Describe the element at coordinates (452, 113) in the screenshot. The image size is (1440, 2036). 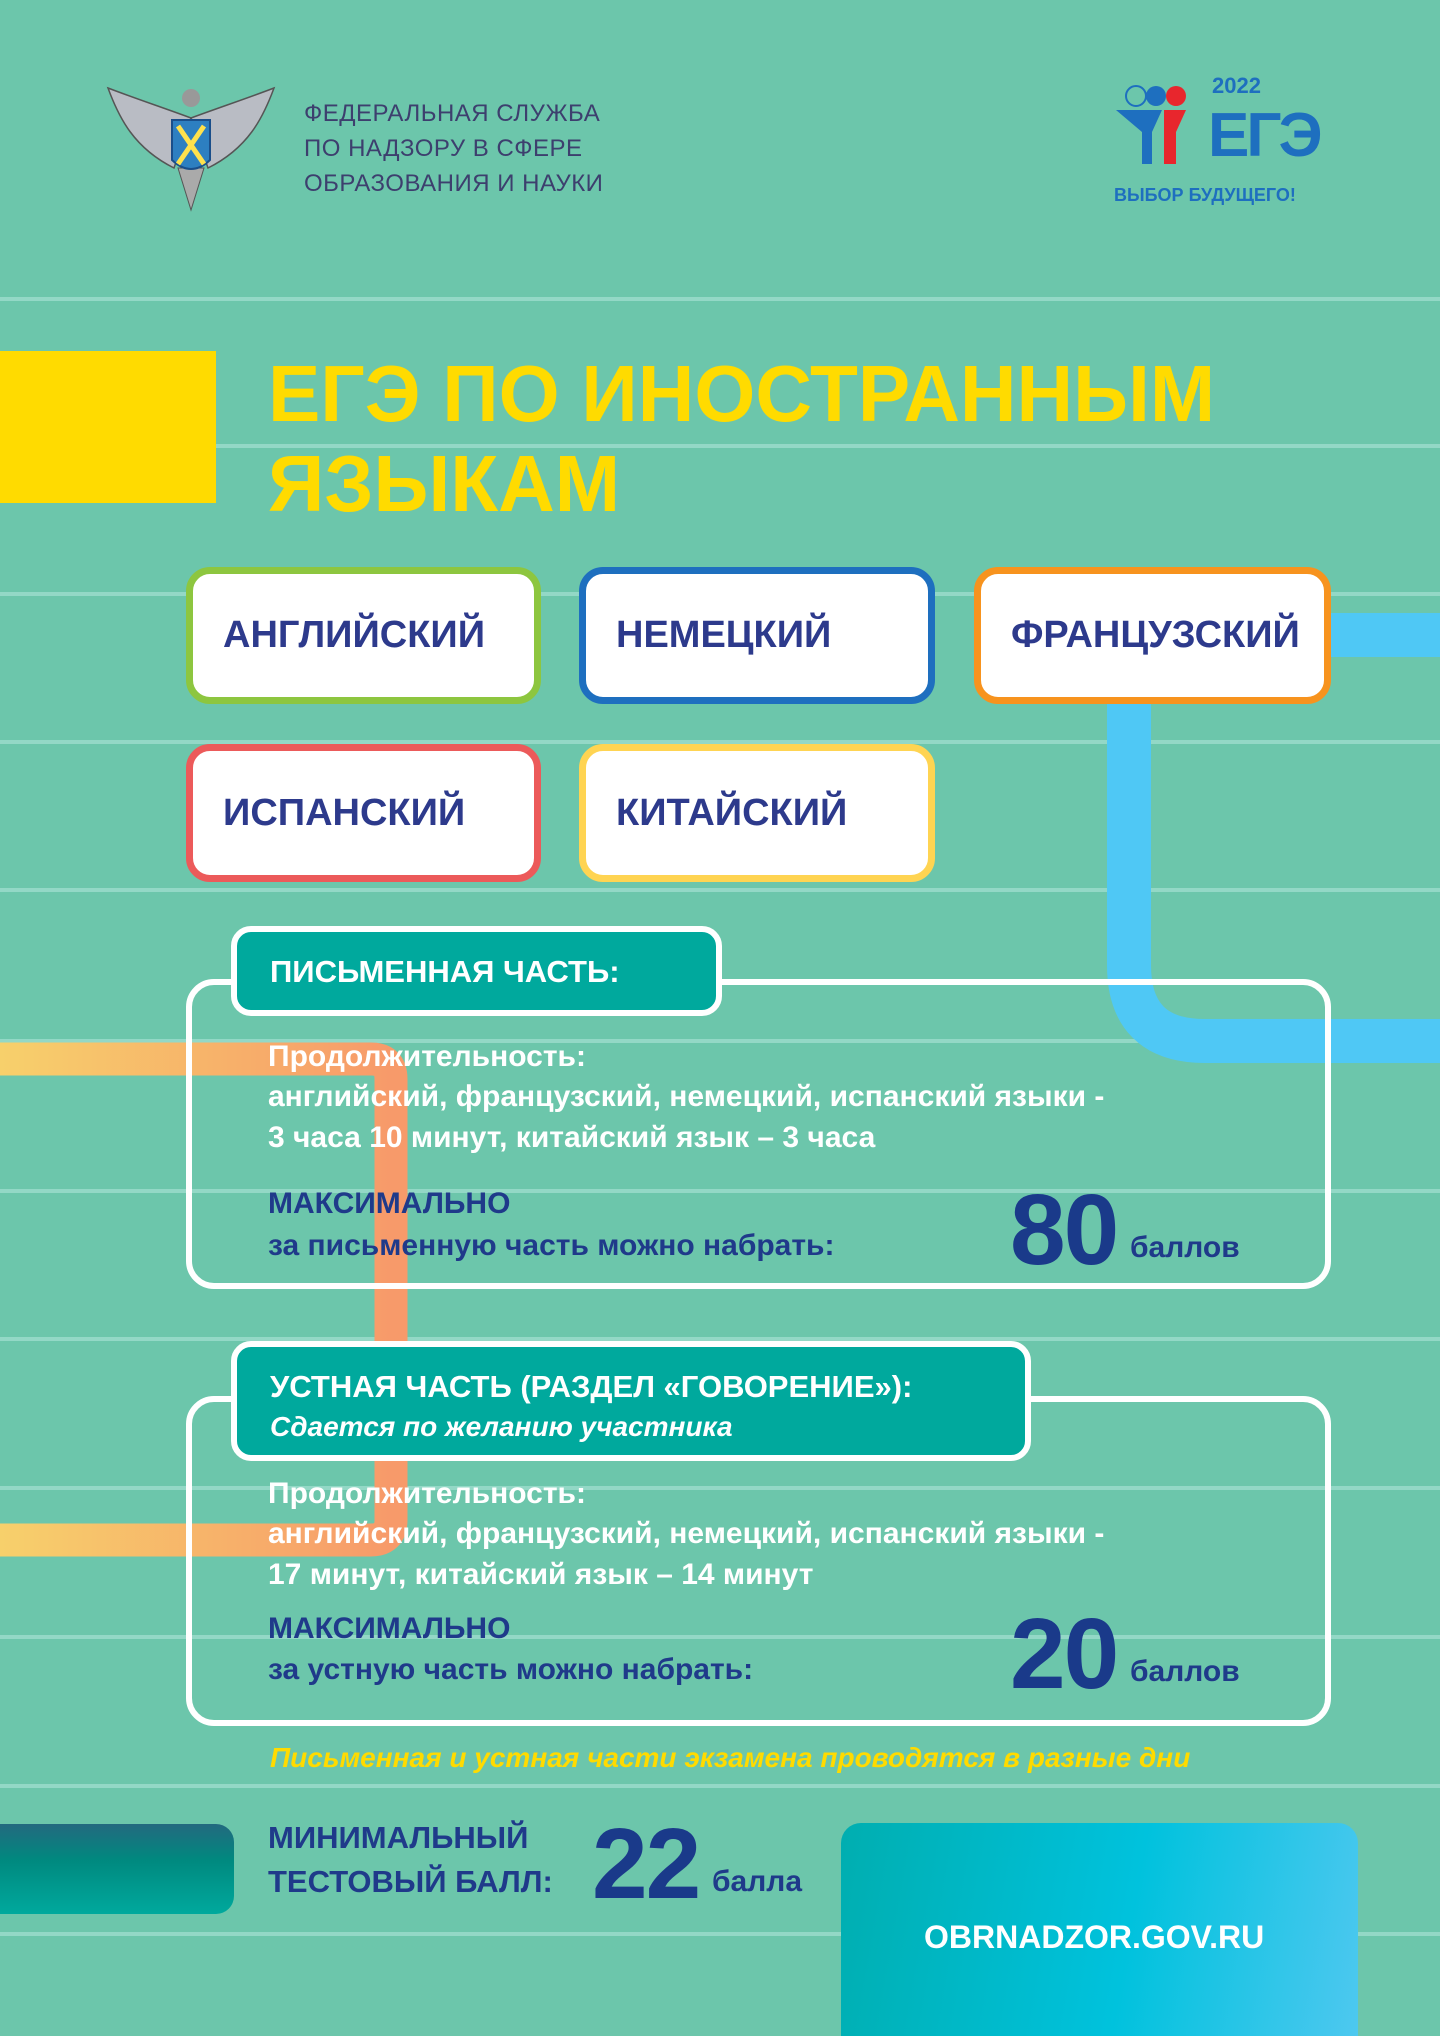
I see `org-name-line: ФЕДЕРАЛЬНАЯ СЛУЖБА` at that location.